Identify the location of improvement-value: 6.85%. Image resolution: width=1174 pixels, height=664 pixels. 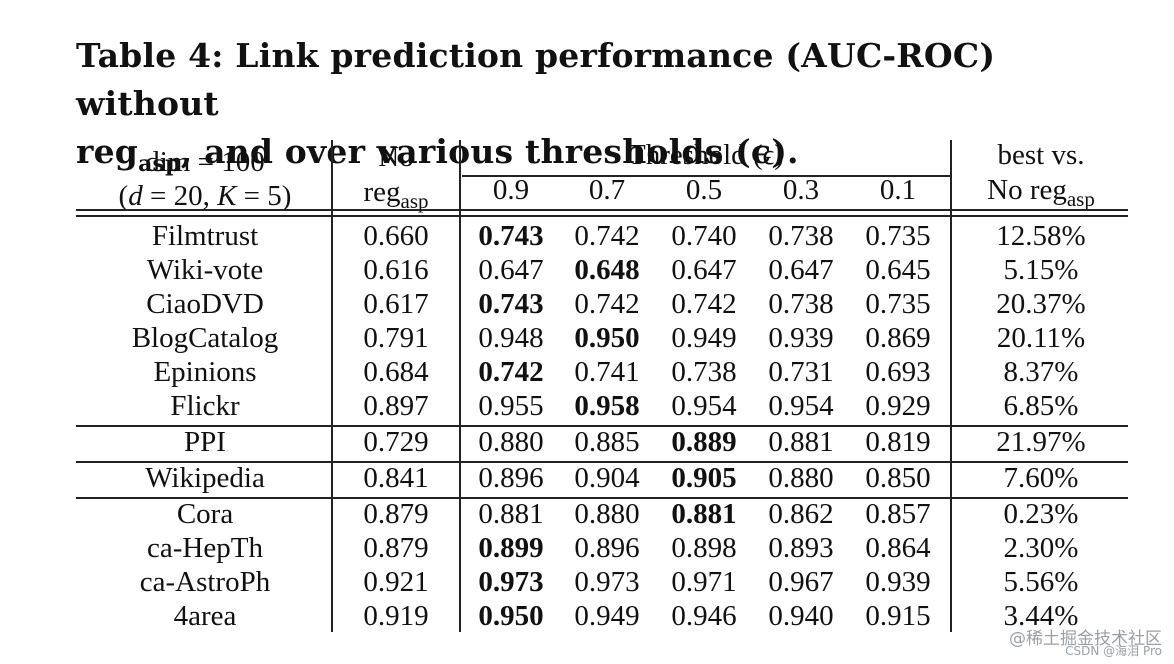
(1041, 406).